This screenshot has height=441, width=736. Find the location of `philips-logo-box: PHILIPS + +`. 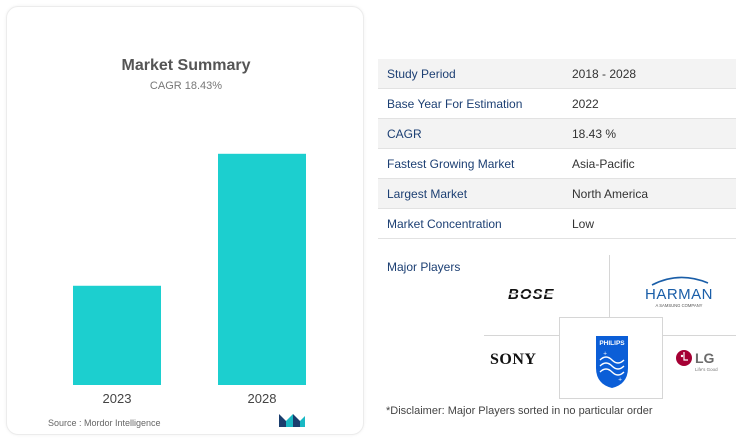

philips-logo-box: PHILIPS + + is located at coordinates (611, 358).